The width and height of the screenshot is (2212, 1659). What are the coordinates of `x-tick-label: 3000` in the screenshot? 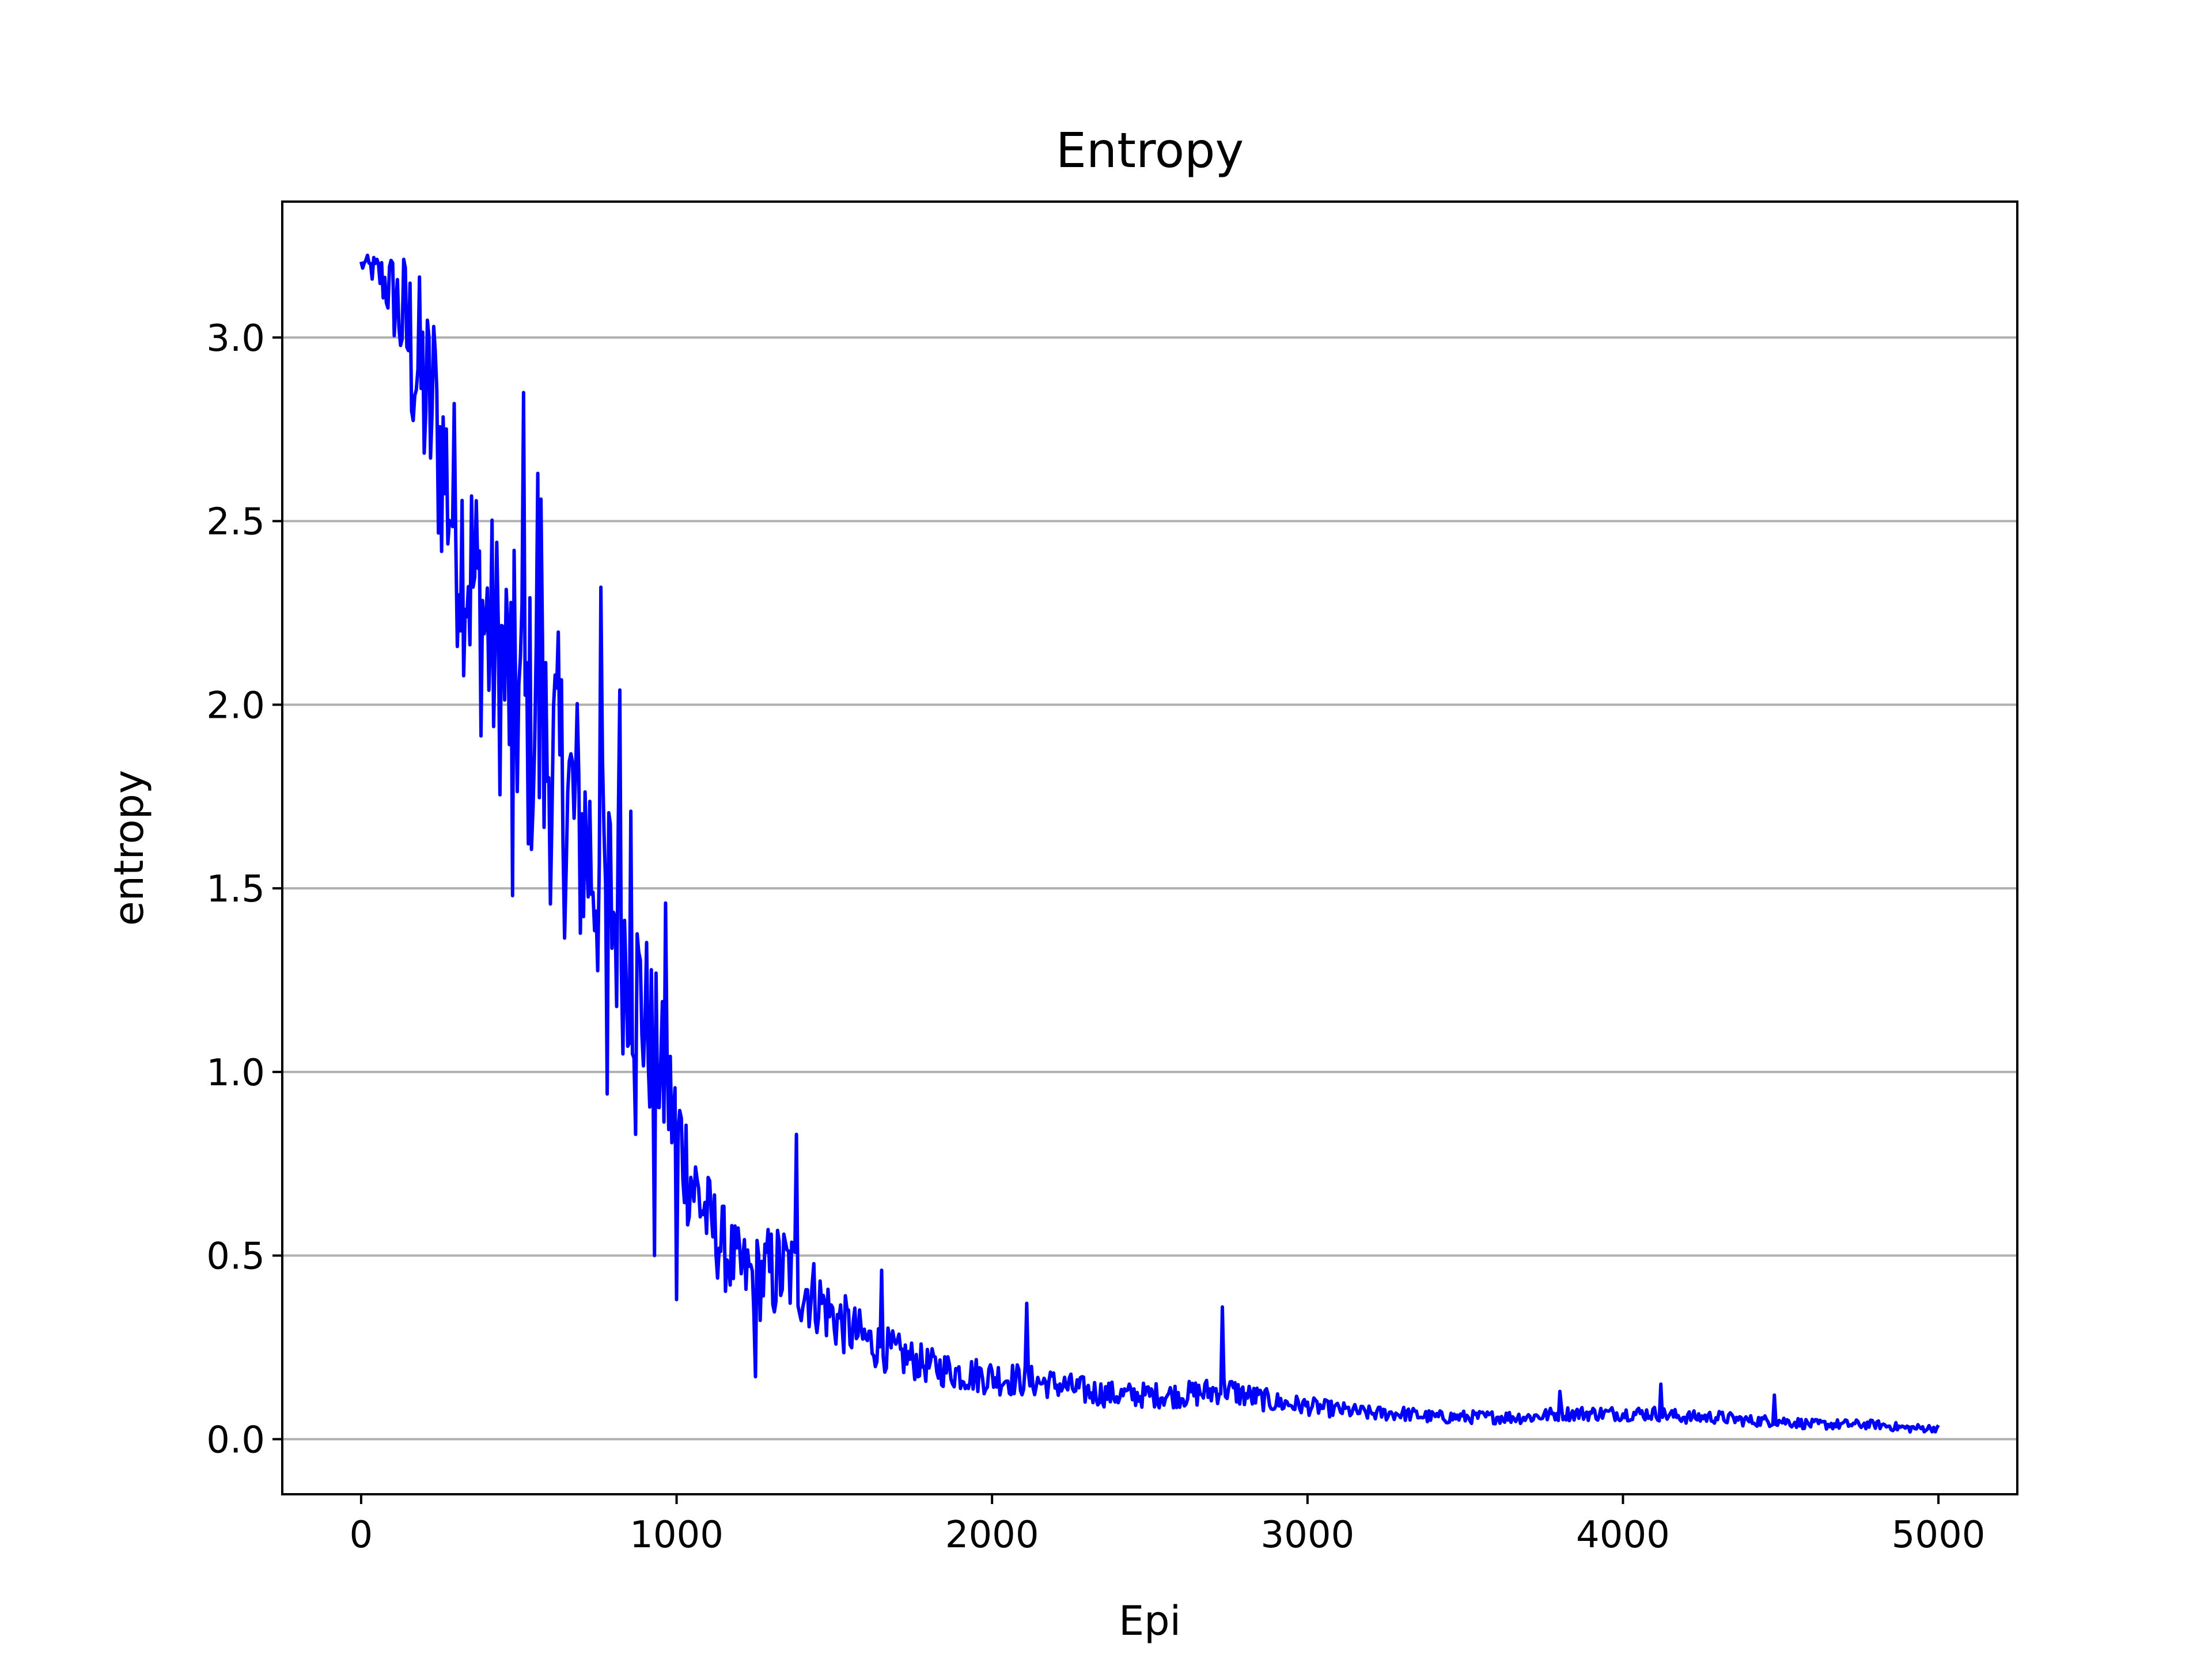 It's located at (1307, 1535).